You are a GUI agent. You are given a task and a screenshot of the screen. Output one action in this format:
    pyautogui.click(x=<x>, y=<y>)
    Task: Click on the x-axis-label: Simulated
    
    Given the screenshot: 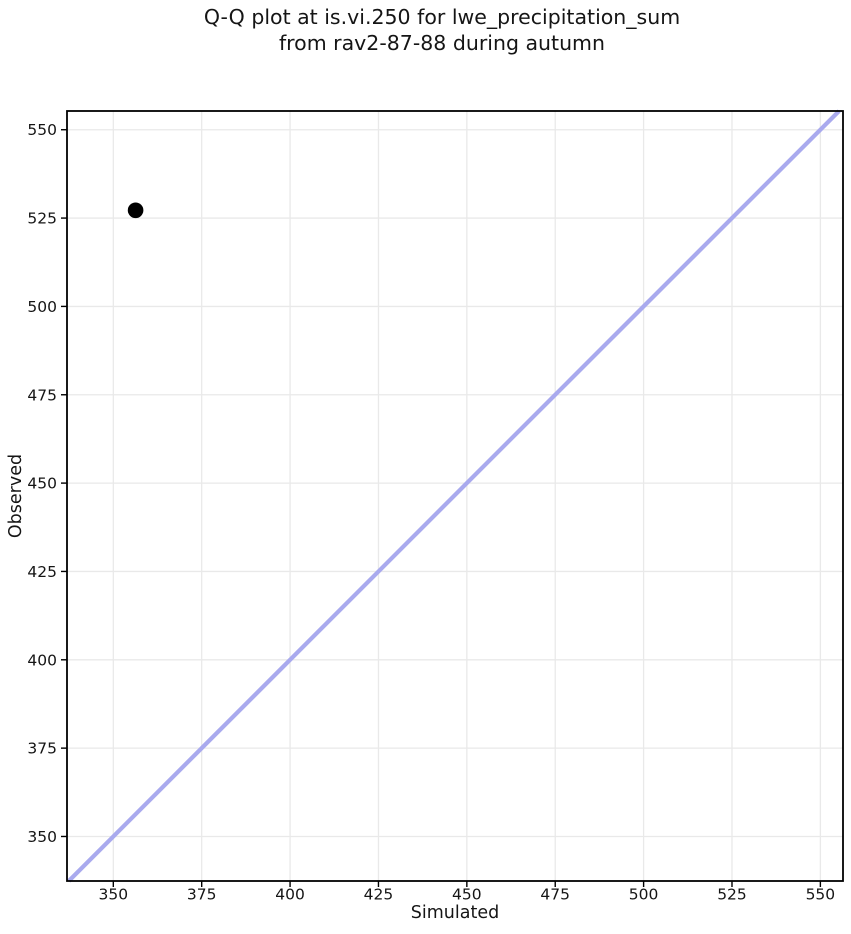 What is the action you would take?
    pyautogui.click(x=455, y=913)
    